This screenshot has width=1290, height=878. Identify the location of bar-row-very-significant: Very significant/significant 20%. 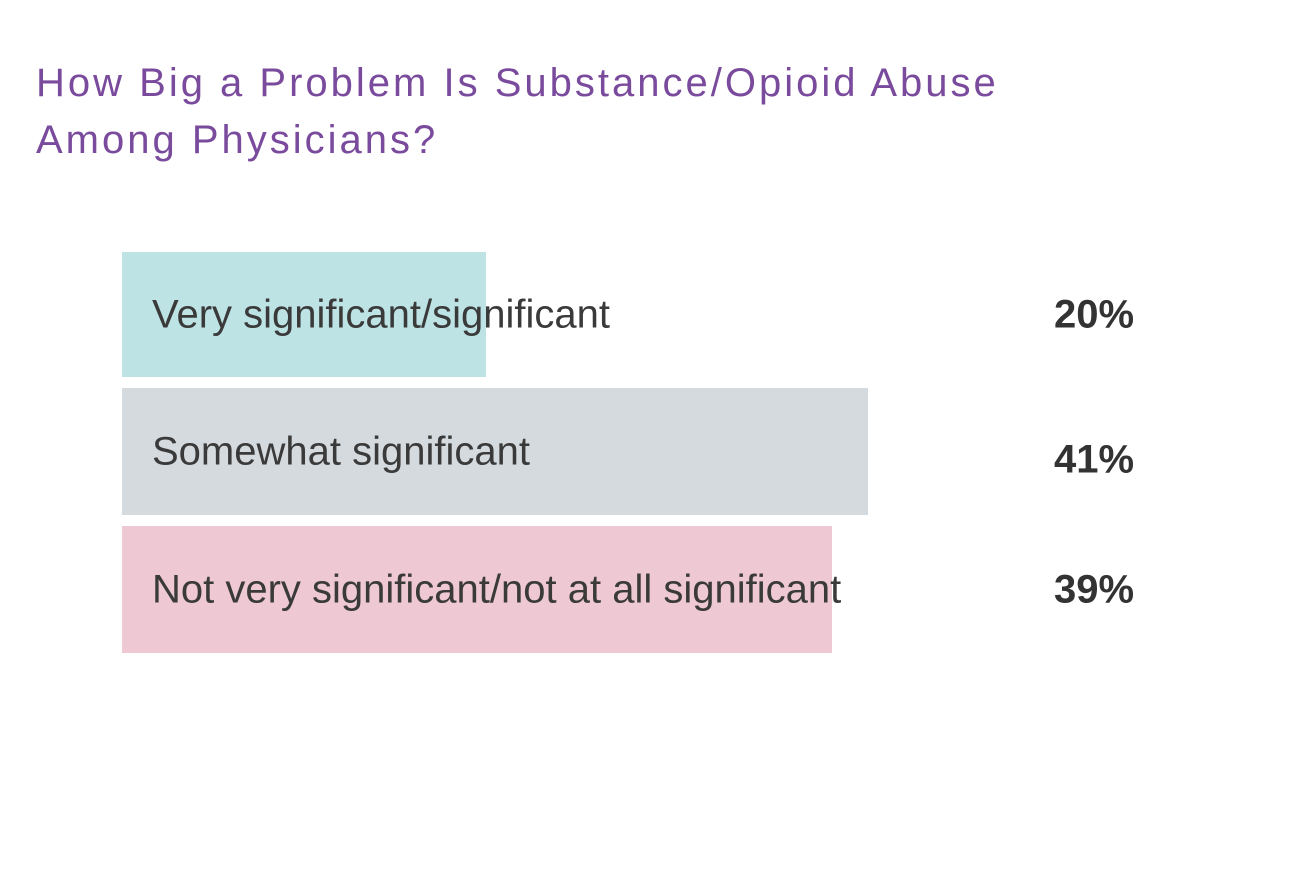
(645, 314).